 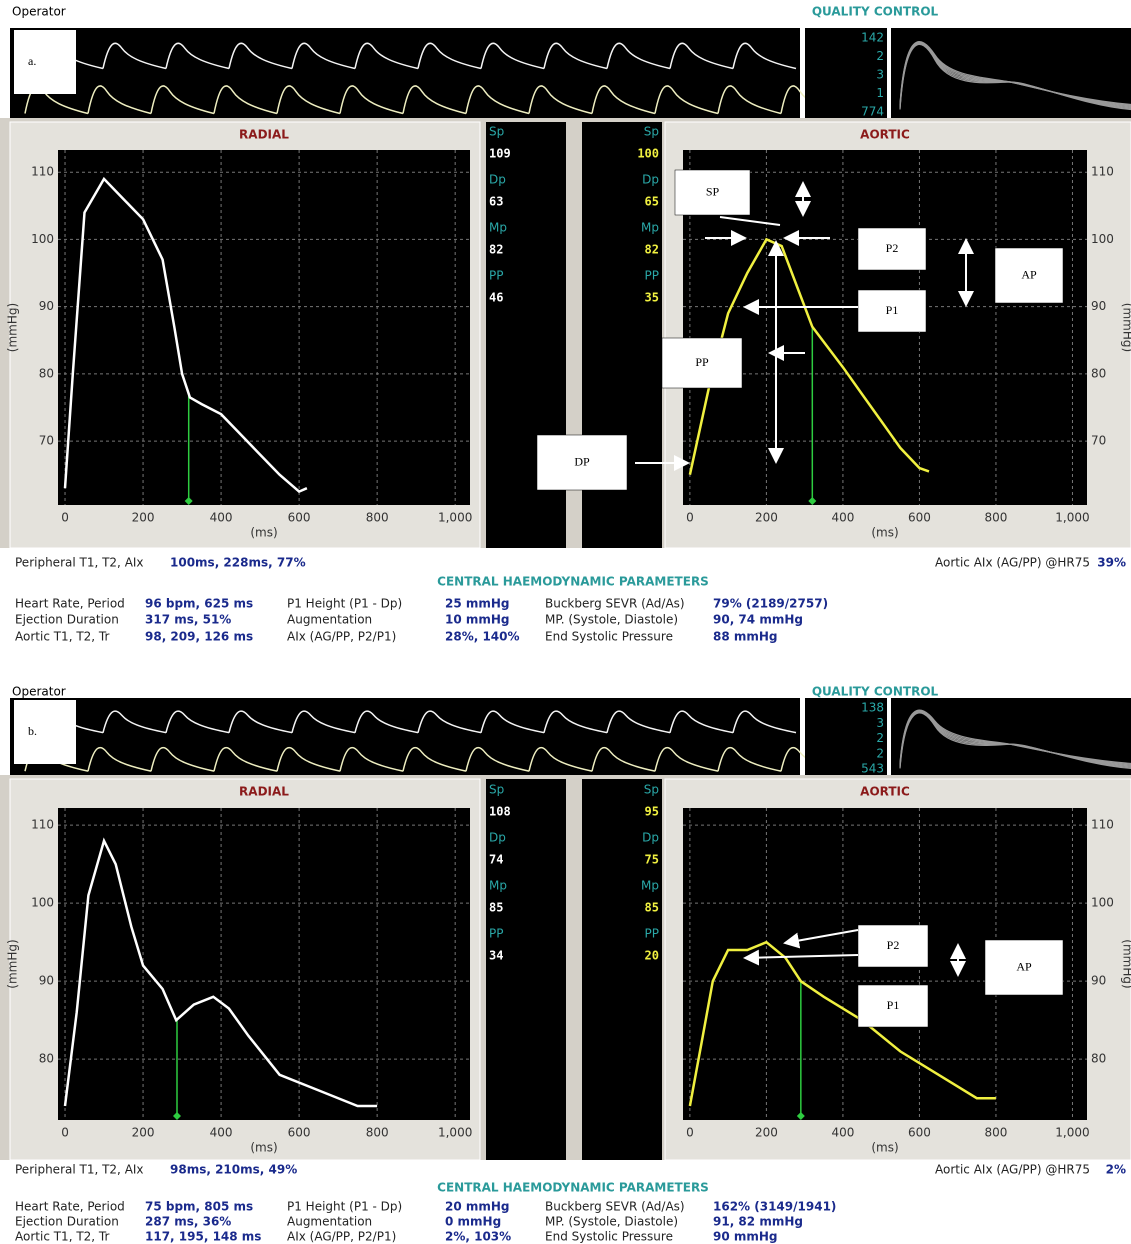 I want to click on param-value: 20 mmHg, so click(x=477, y=1207).